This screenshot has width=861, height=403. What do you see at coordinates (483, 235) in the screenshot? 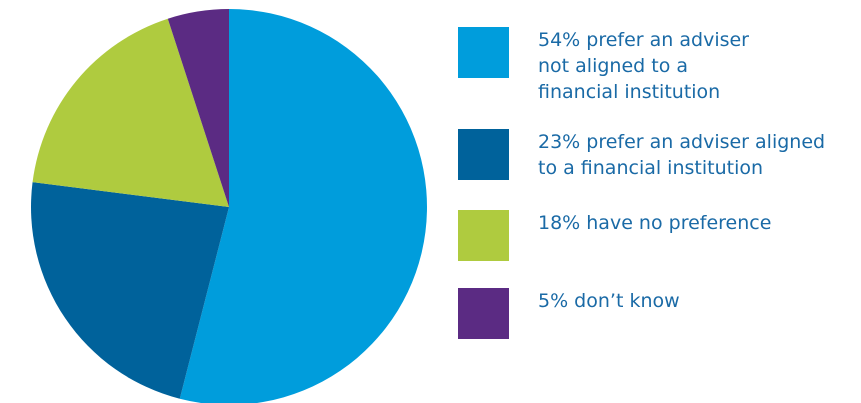
I see `legend-swatch-no-preference` at bounding box center [483, 235].